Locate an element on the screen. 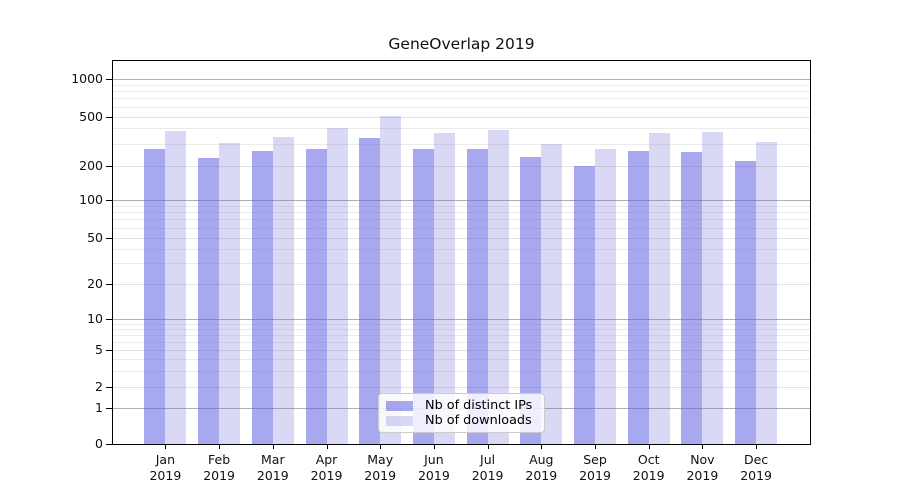  x-tick-month: Jun is located at coordinates (434, 459).